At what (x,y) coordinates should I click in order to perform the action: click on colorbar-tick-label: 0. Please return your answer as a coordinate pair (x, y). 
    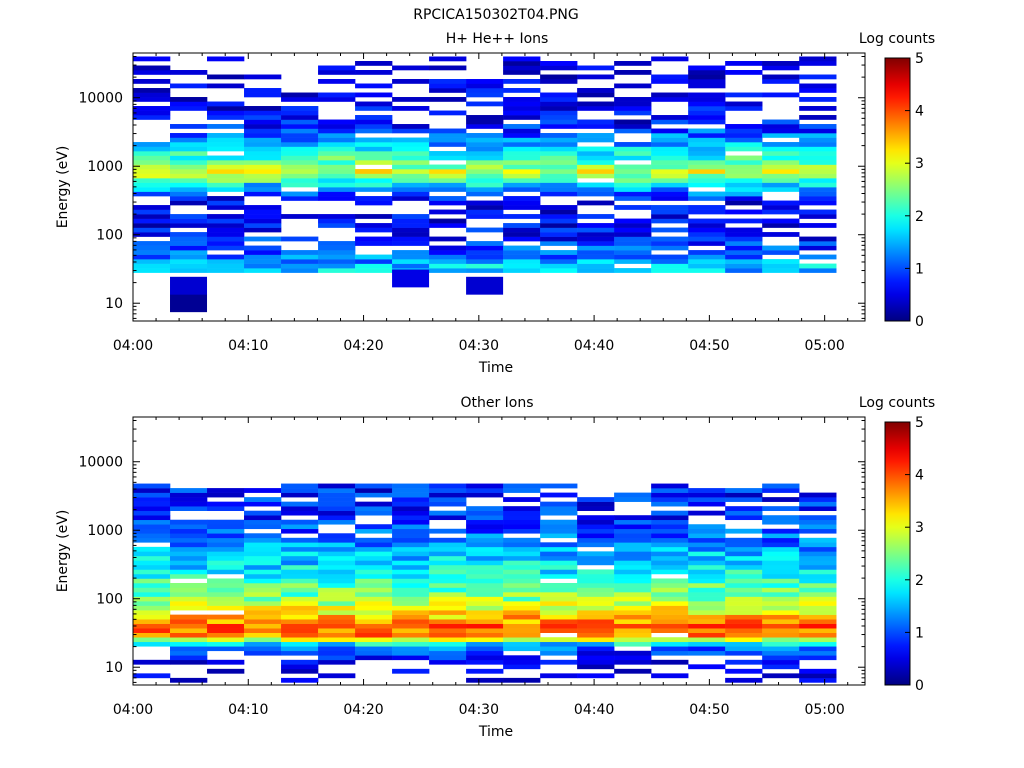
    Looking at the image, I should click on (919, 686).